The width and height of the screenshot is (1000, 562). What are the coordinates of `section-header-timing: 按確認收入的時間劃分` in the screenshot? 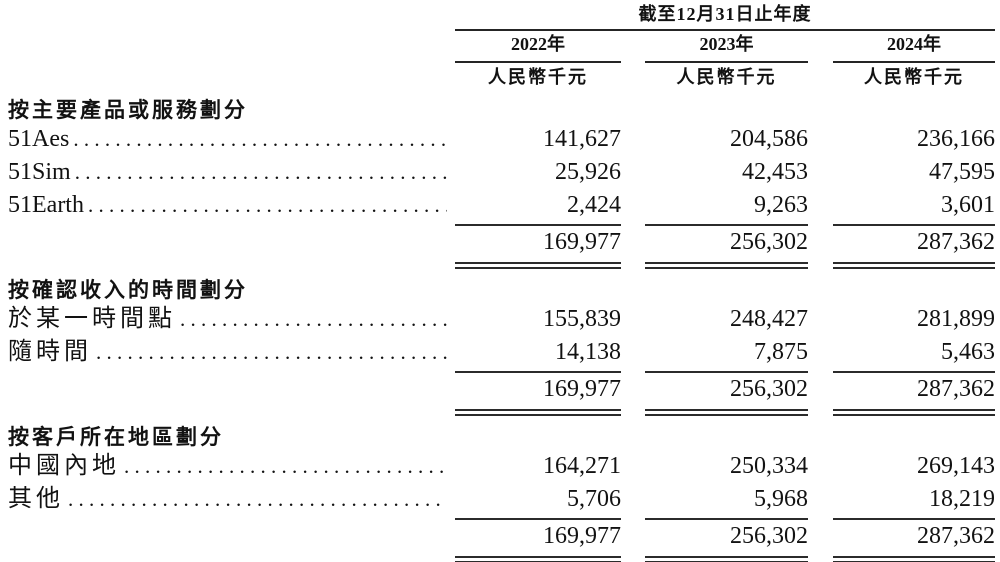 It's located at (128, 290).